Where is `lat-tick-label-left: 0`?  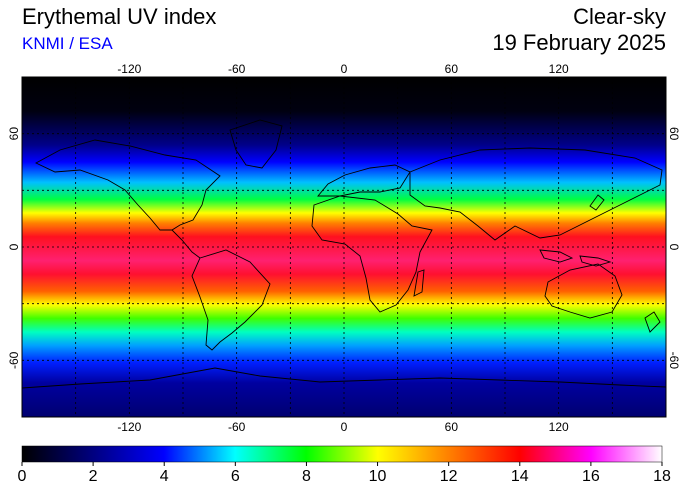 lat-tick-label-left: 0 is located at coordinates (14, 246).